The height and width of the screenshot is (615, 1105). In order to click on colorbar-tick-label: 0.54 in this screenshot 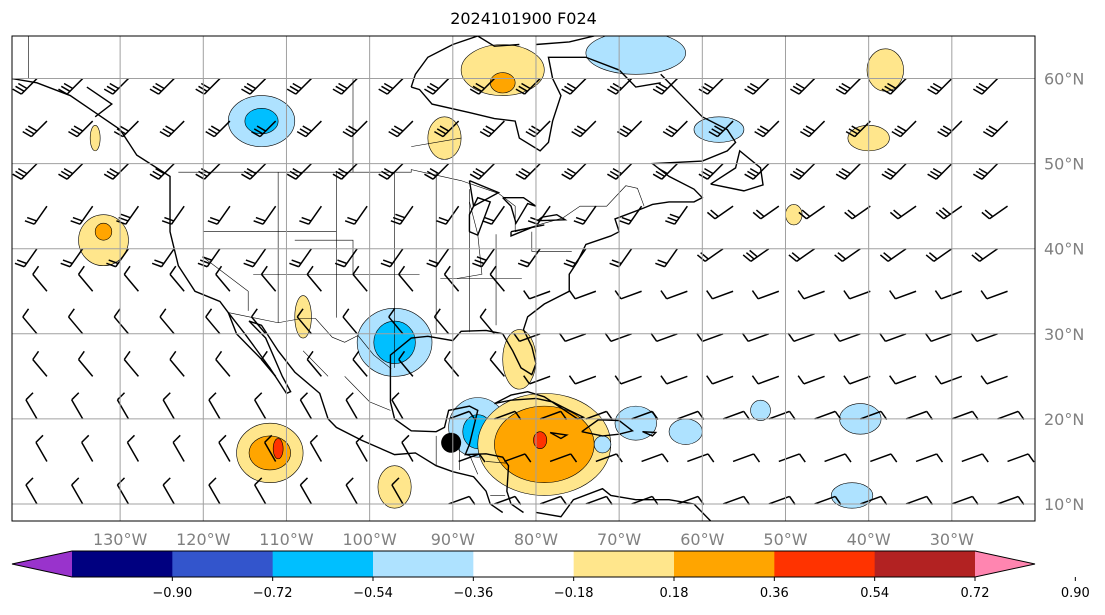, I will do `click(874, 593)`.